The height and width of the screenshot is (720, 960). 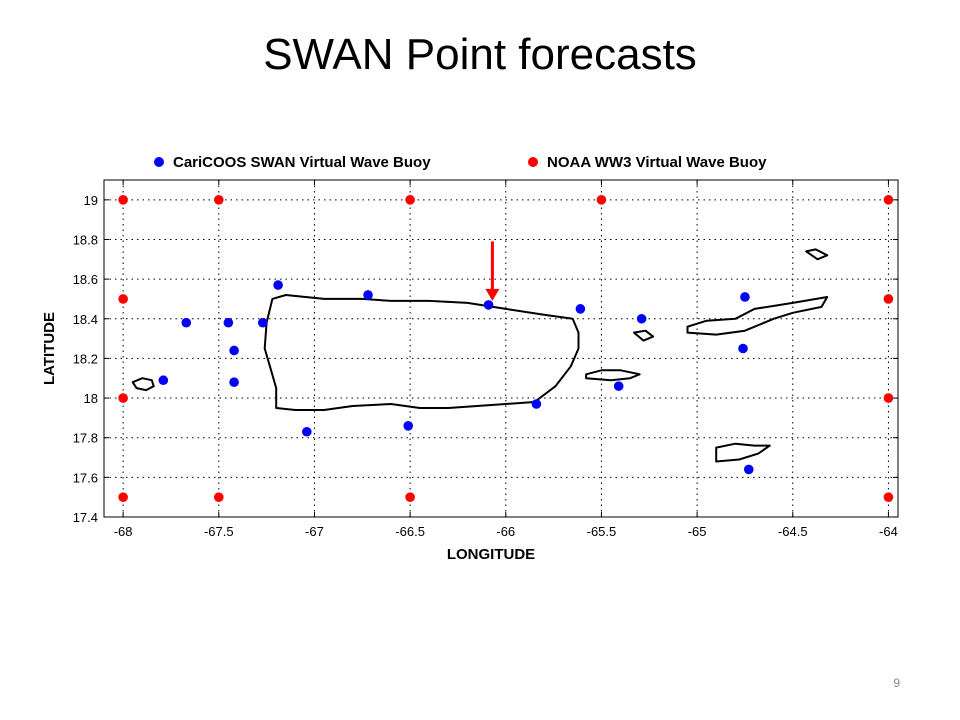 What do you see at coordinates (757, 316) in the screenshot?
I see `virgin-islands-outline` at bounding box center [757, 316].